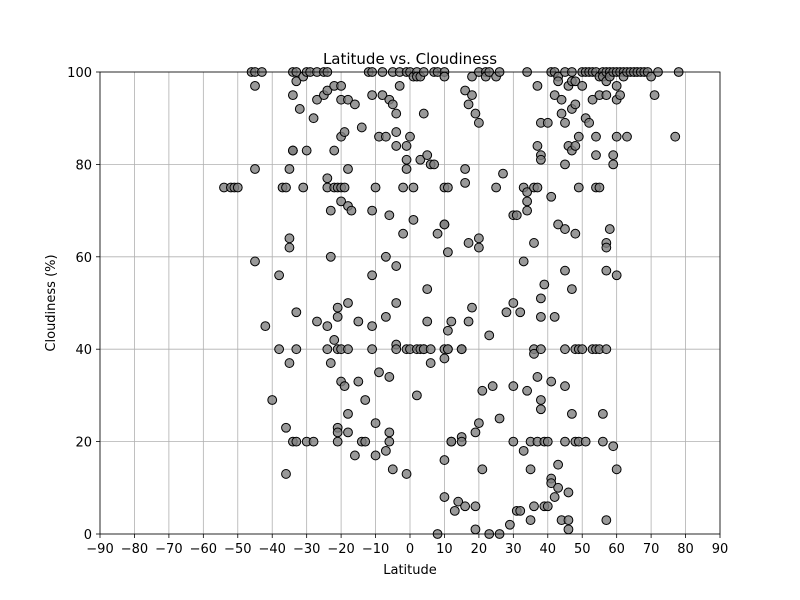 The width and height of the screenshot is (800, 600). What do you see at coordinates (340, 549) in the screenshot?
I see `x-tick-label: −20` at bounding box center [340, 549].